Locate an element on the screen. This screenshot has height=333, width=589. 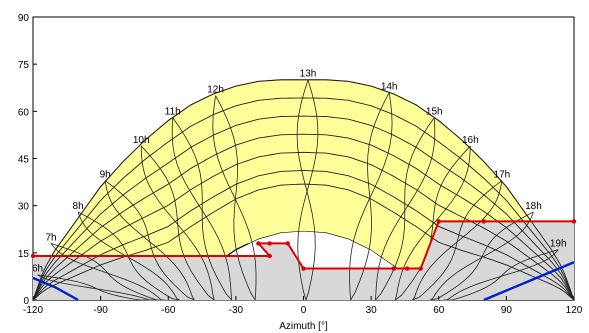
y-tick-label: 15 is located at coordinates (24, 254).